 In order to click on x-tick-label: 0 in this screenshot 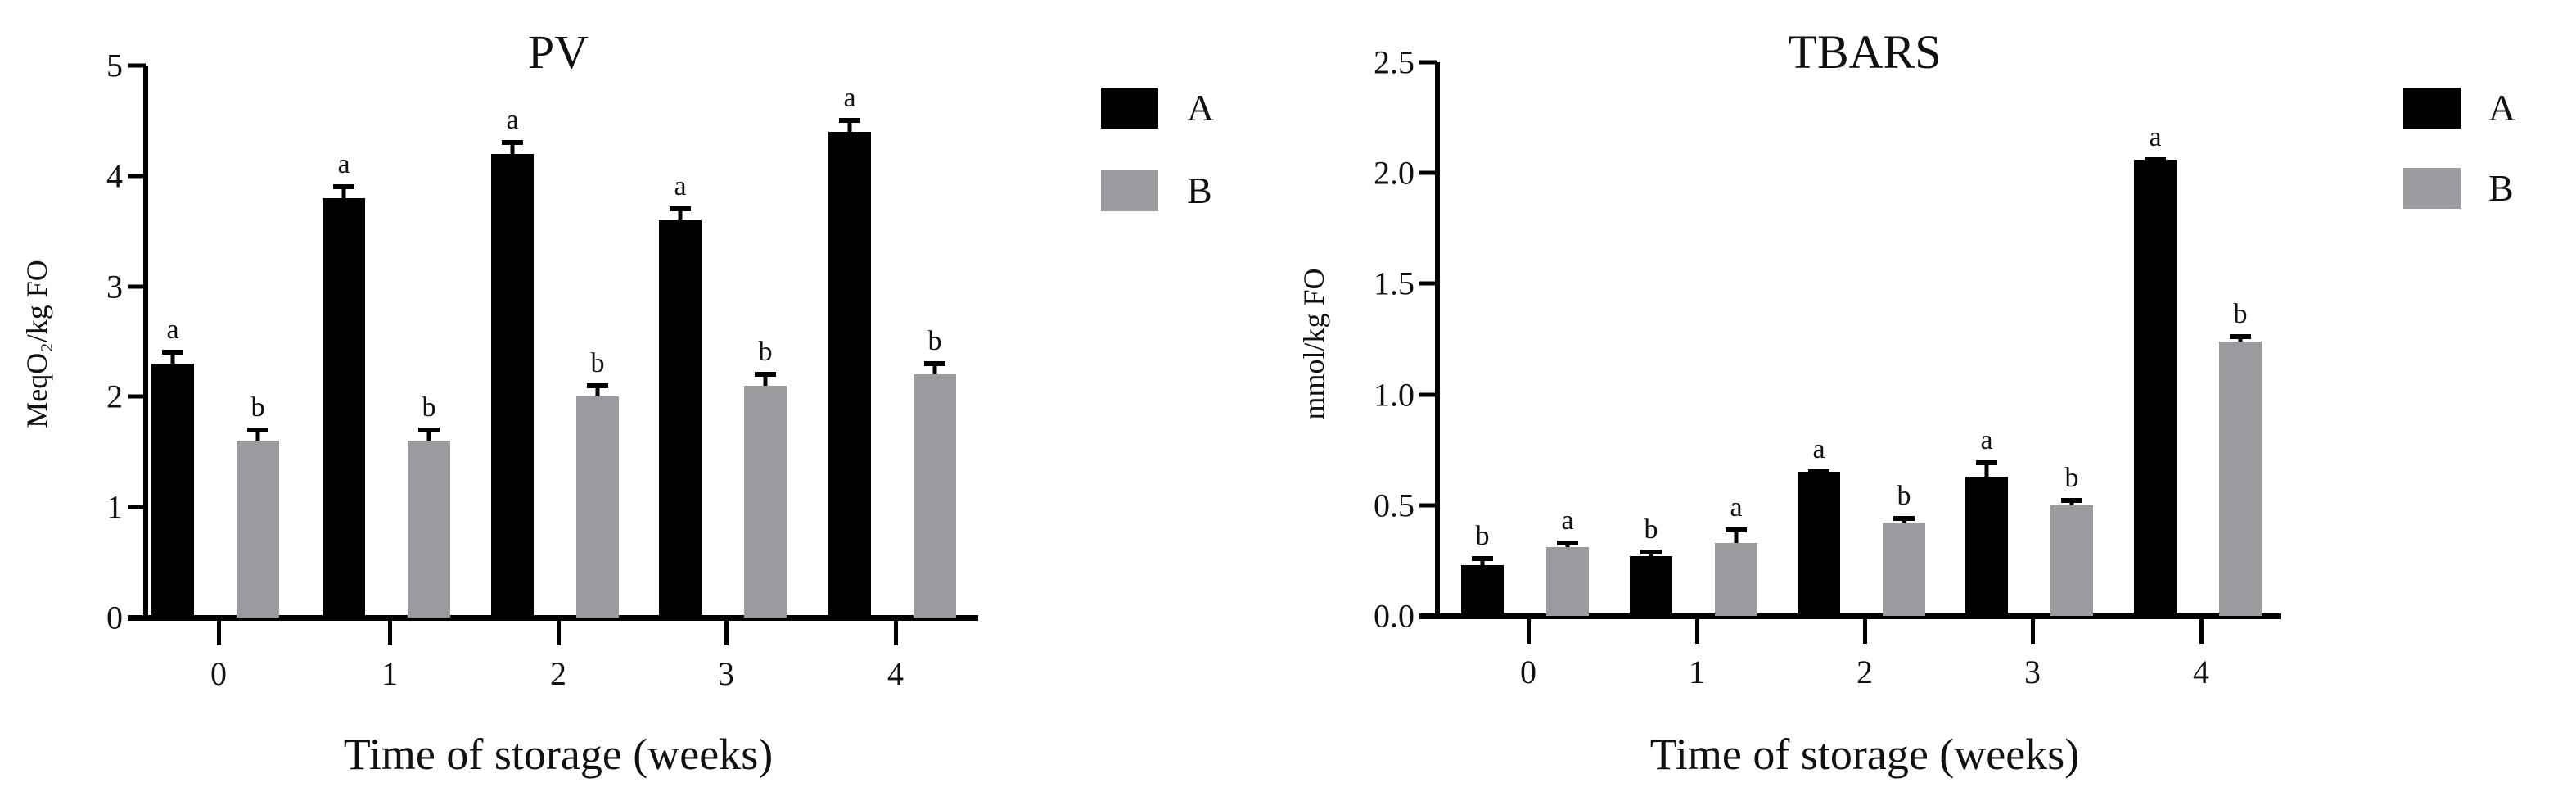, I will do `click(1528, 672)`.